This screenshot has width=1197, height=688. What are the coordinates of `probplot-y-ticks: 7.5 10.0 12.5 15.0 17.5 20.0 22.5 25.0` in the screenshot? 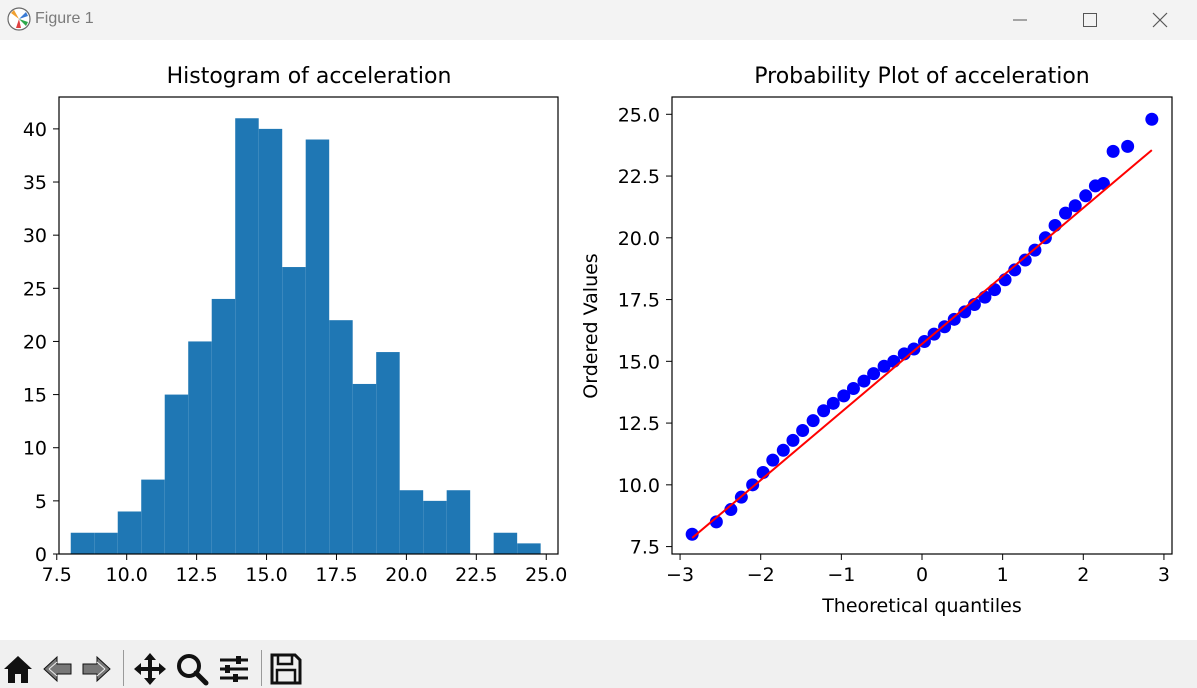 It's located at (645, 331).